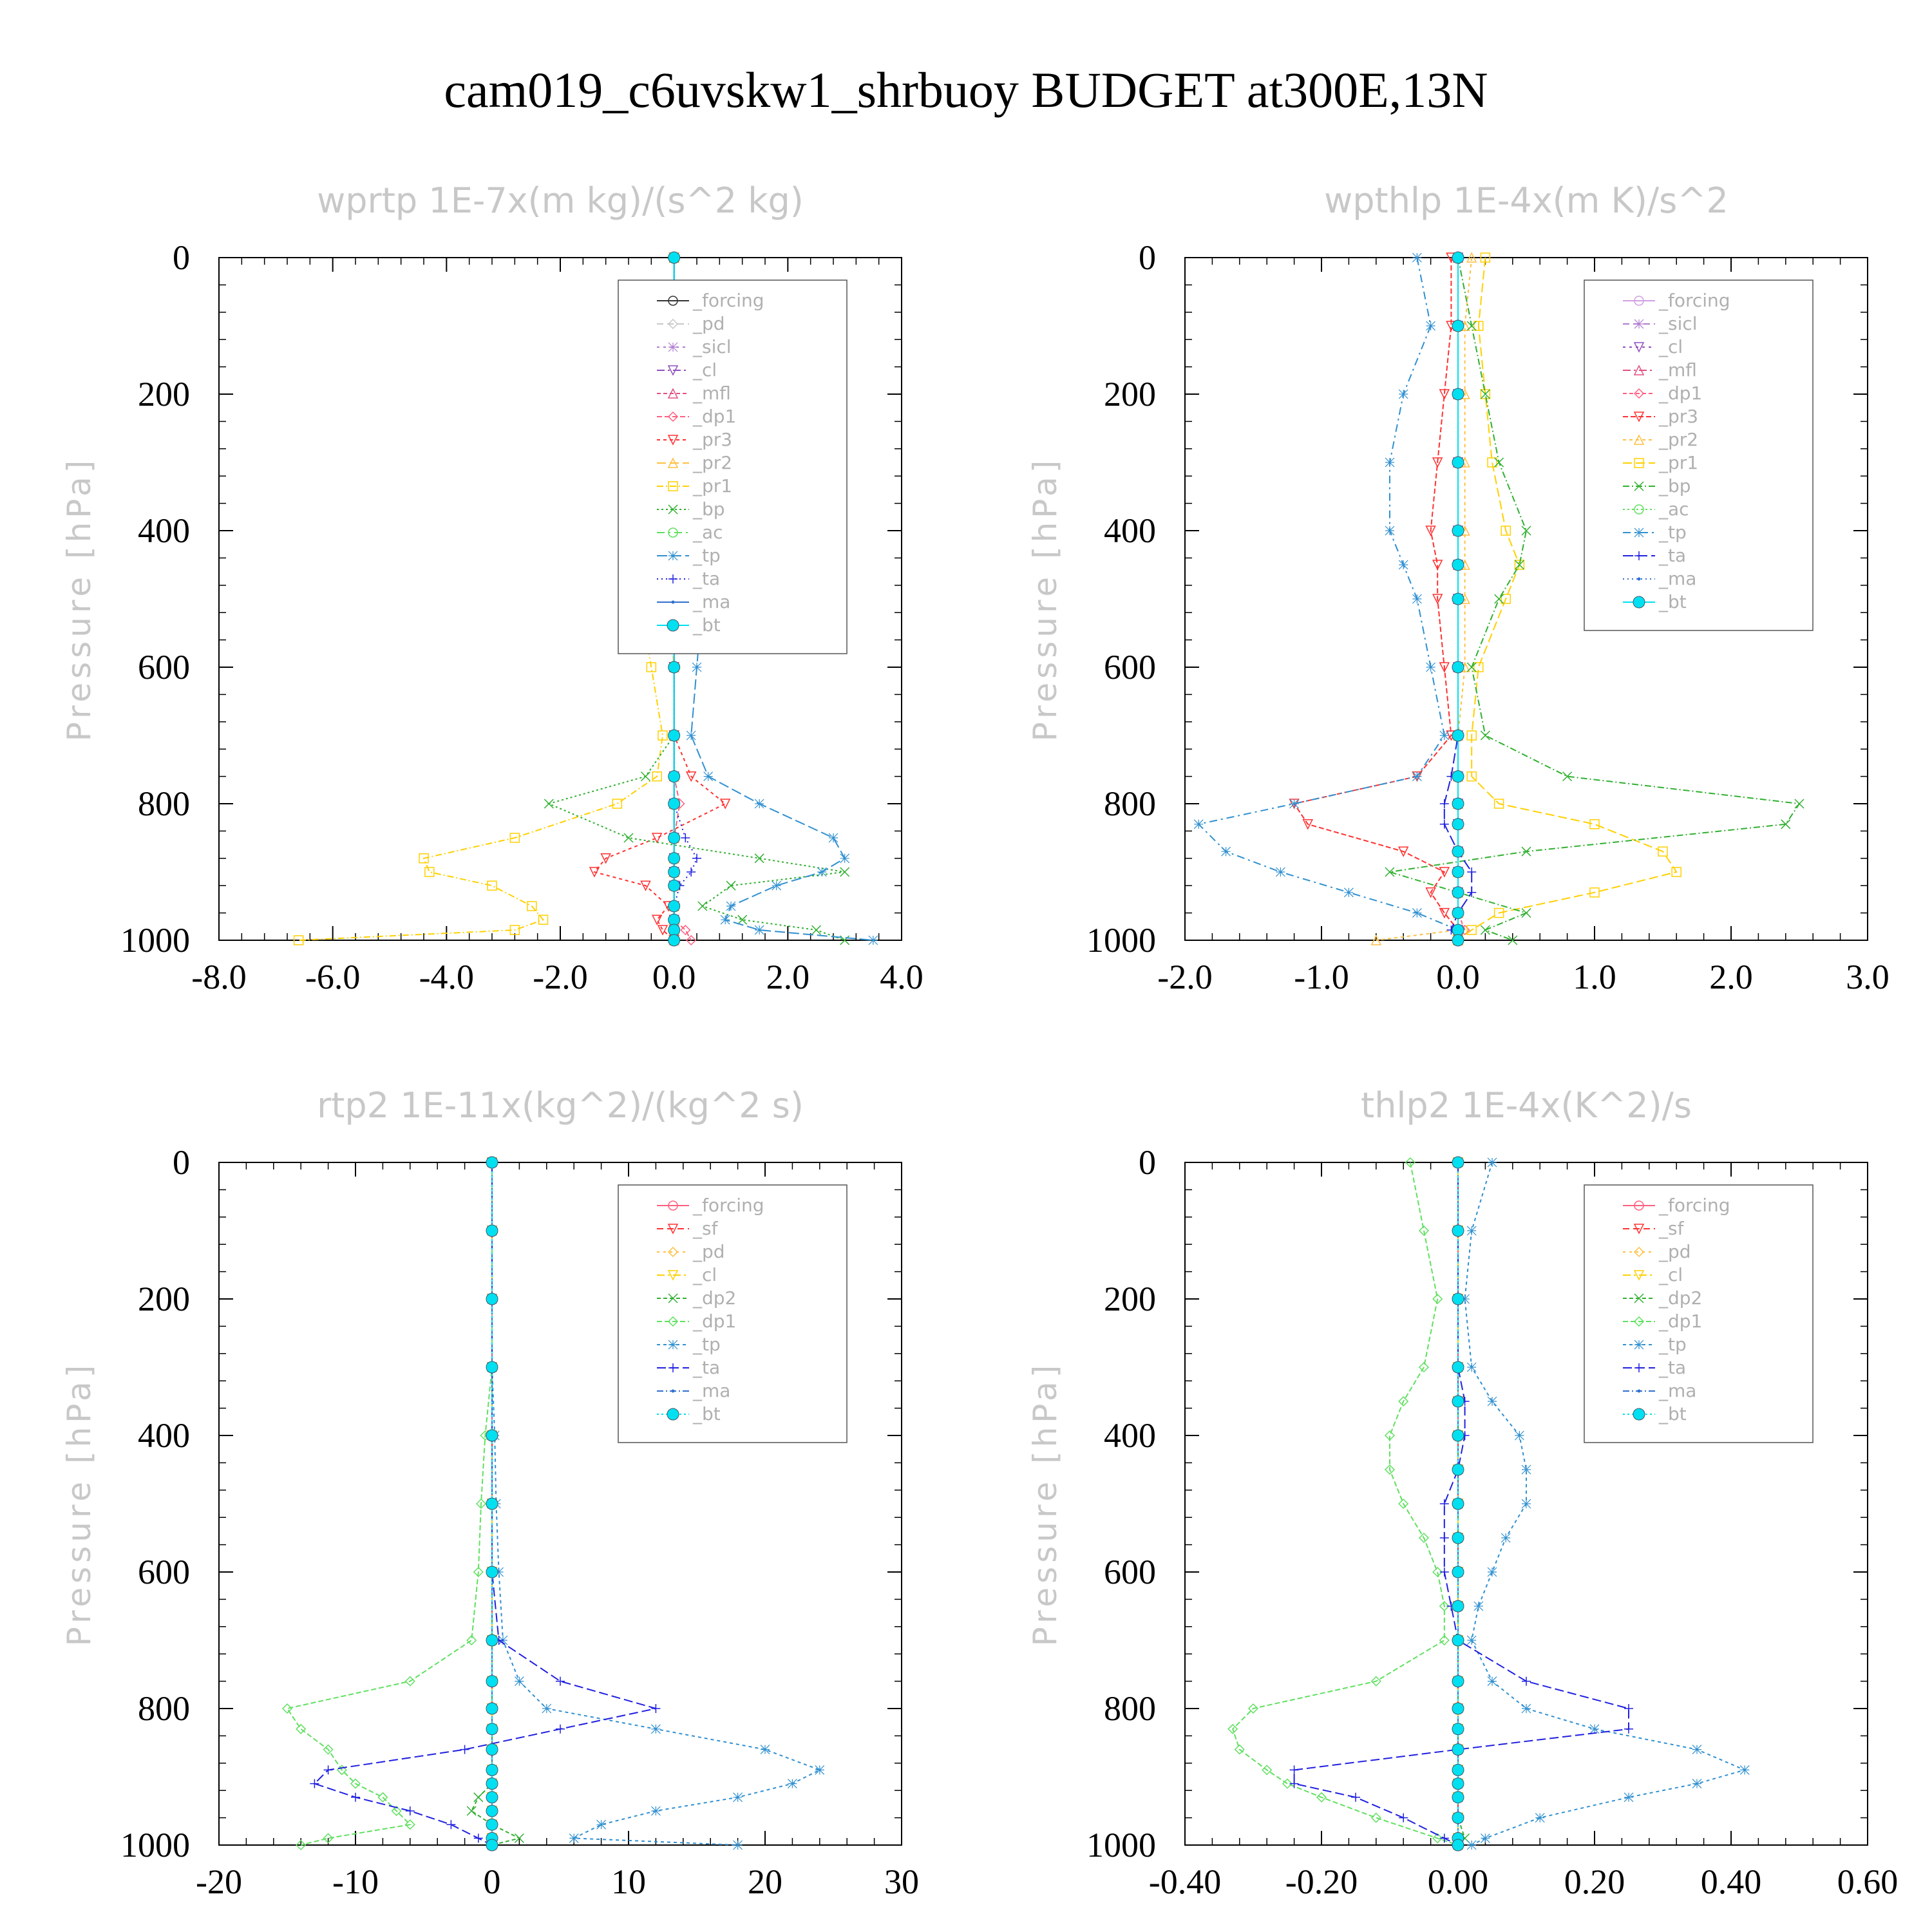 The height and width of the screenshot is (1932, 1932). I want to click on legend-label: _forcing, so click(1694, 1205).